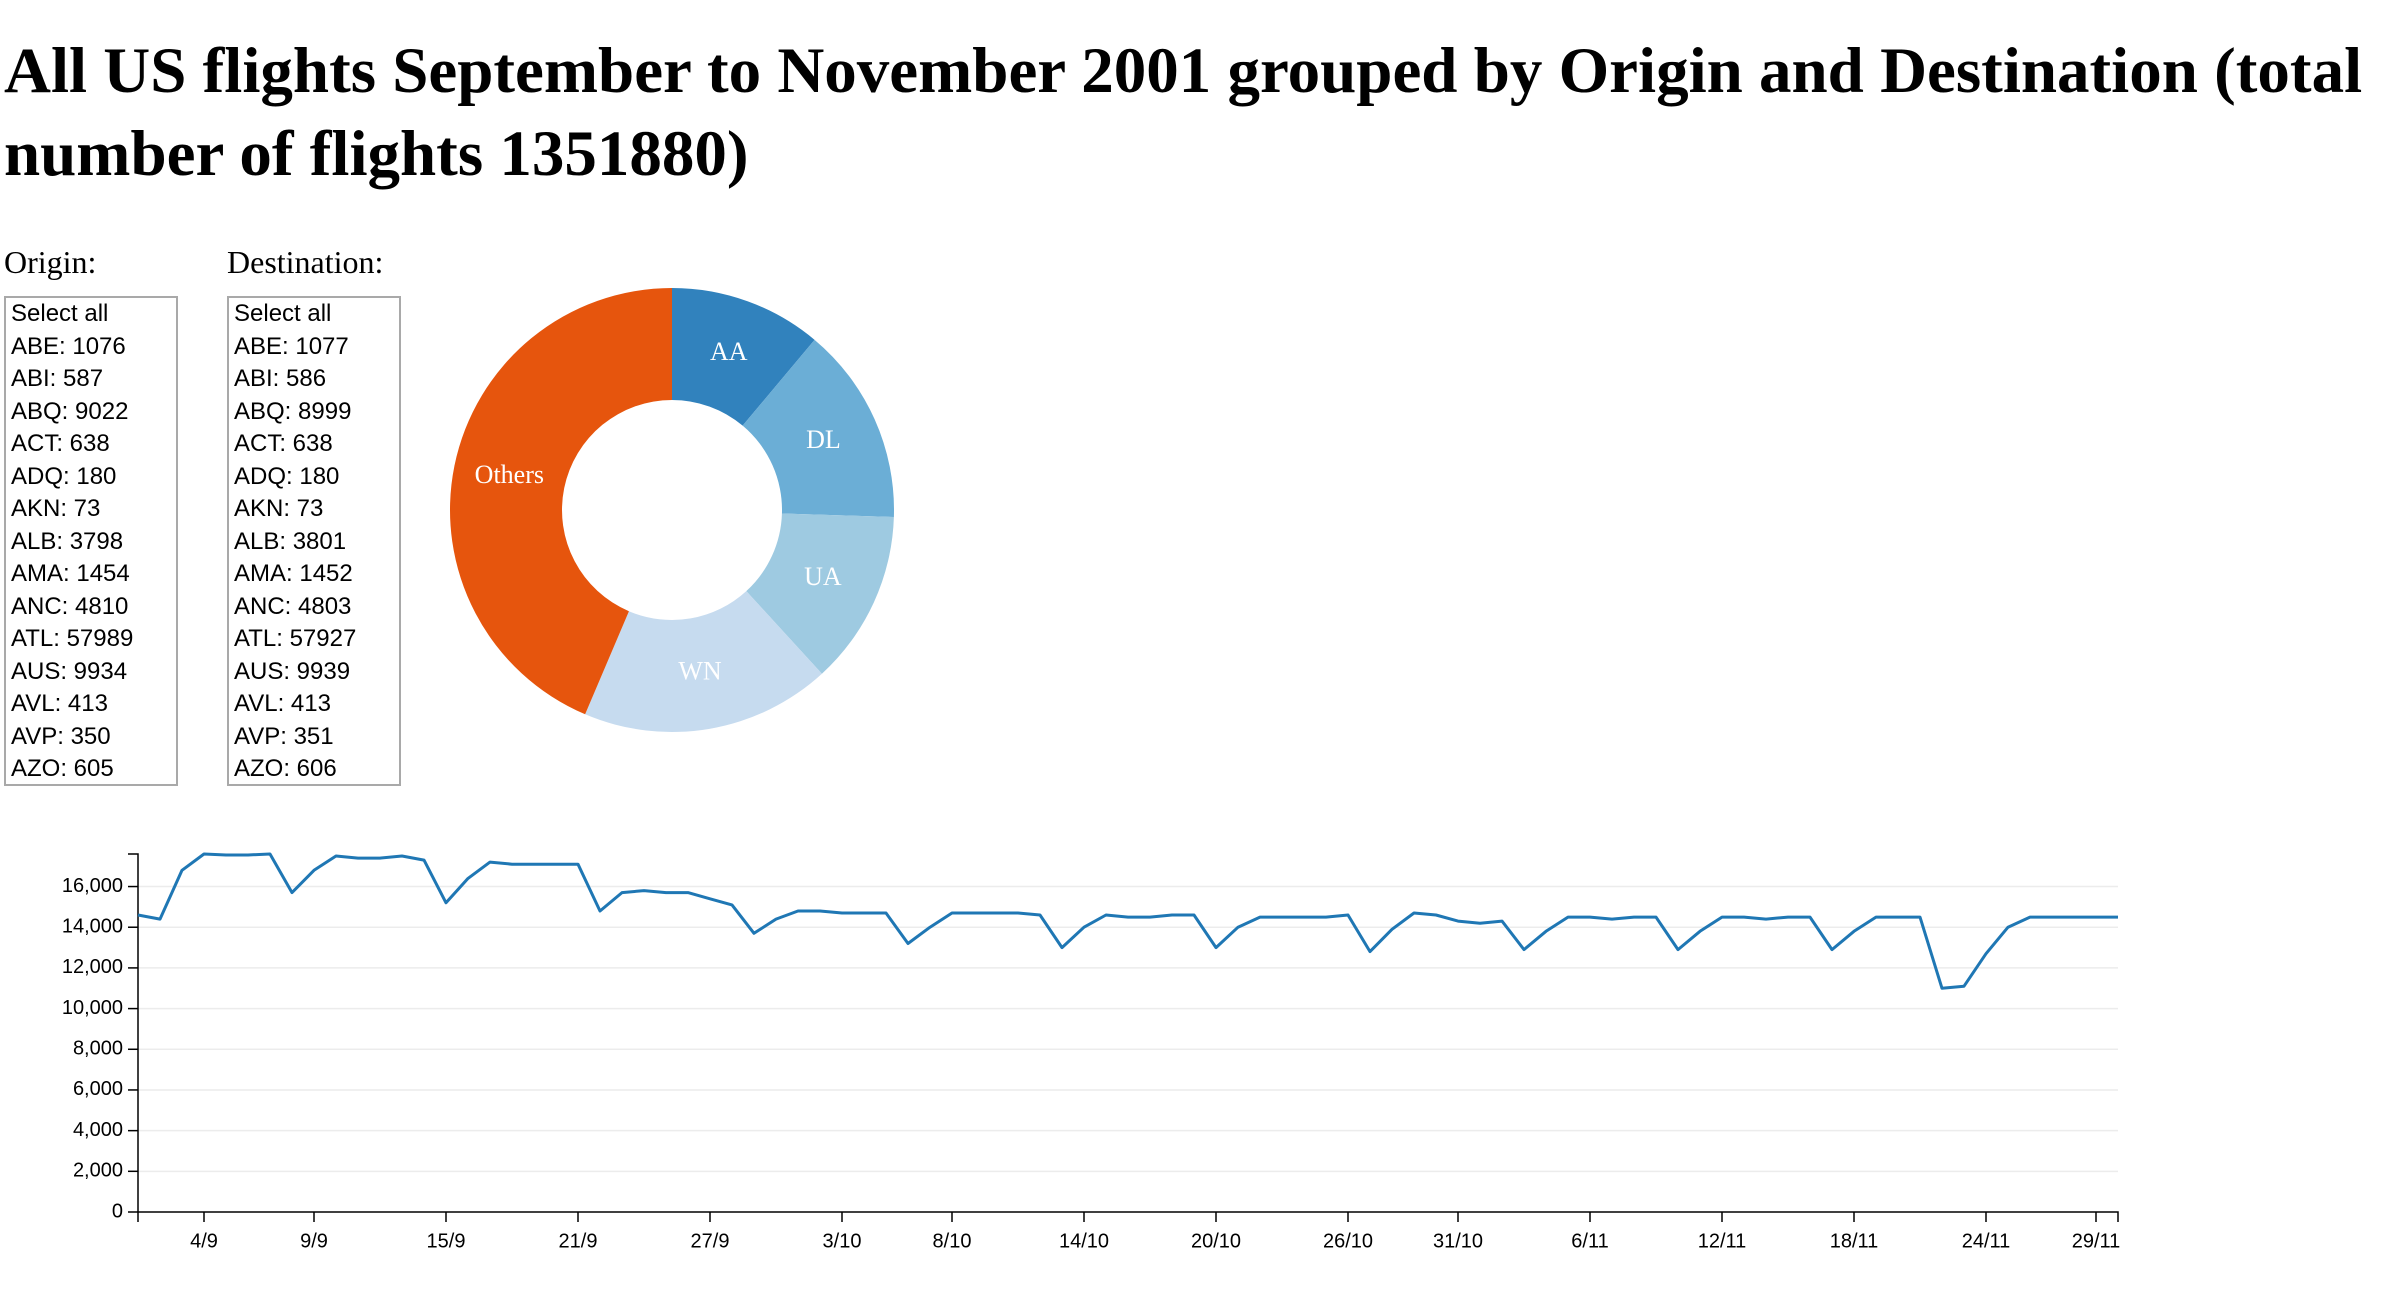 The height and width of the screenshot is (1292, 2408). Describe the element at coordinates (92, 1008) in the screenshot. I see `y-tick-label: 10,000` at that location.